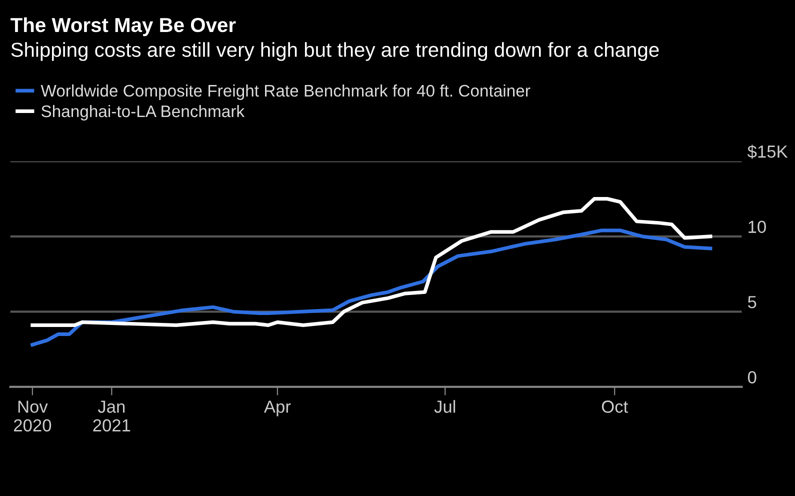  Describe the element at coordinates (752, 377) in the screenshot. I see `y-tick-label: 0` at that location.